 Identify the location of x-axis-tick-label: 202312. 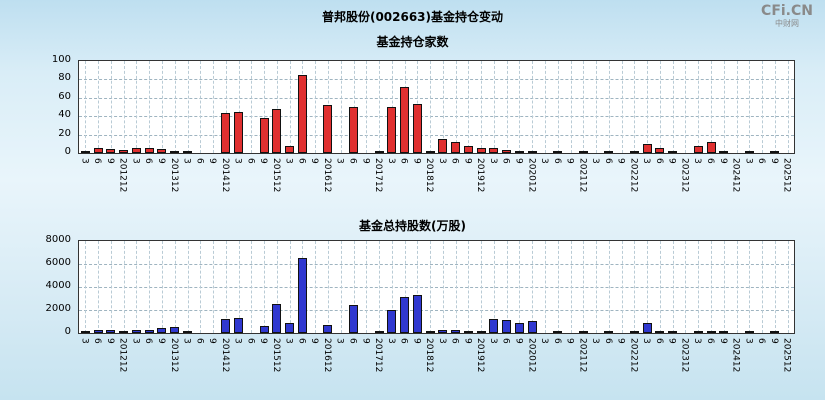
(684, 355).